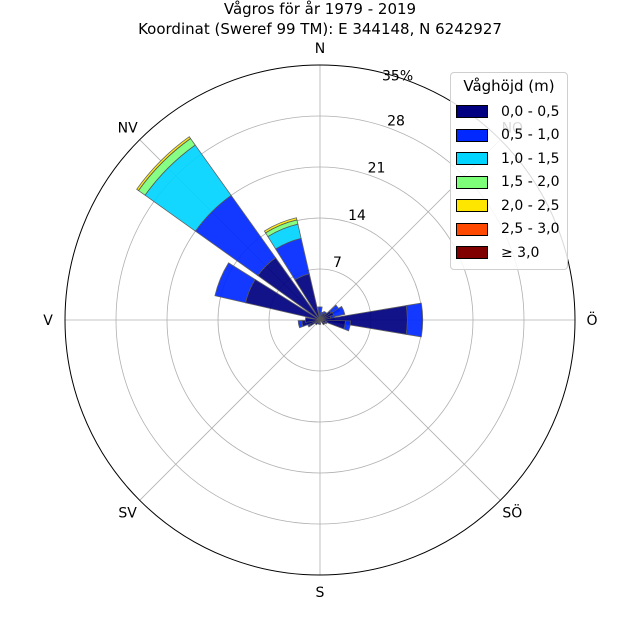 This screenshot has width=640, height=640. What do you see at coordinates (397, 76) in the screenshot?
I see `radial-max-label: 35%` at bounding box center [397, 76].